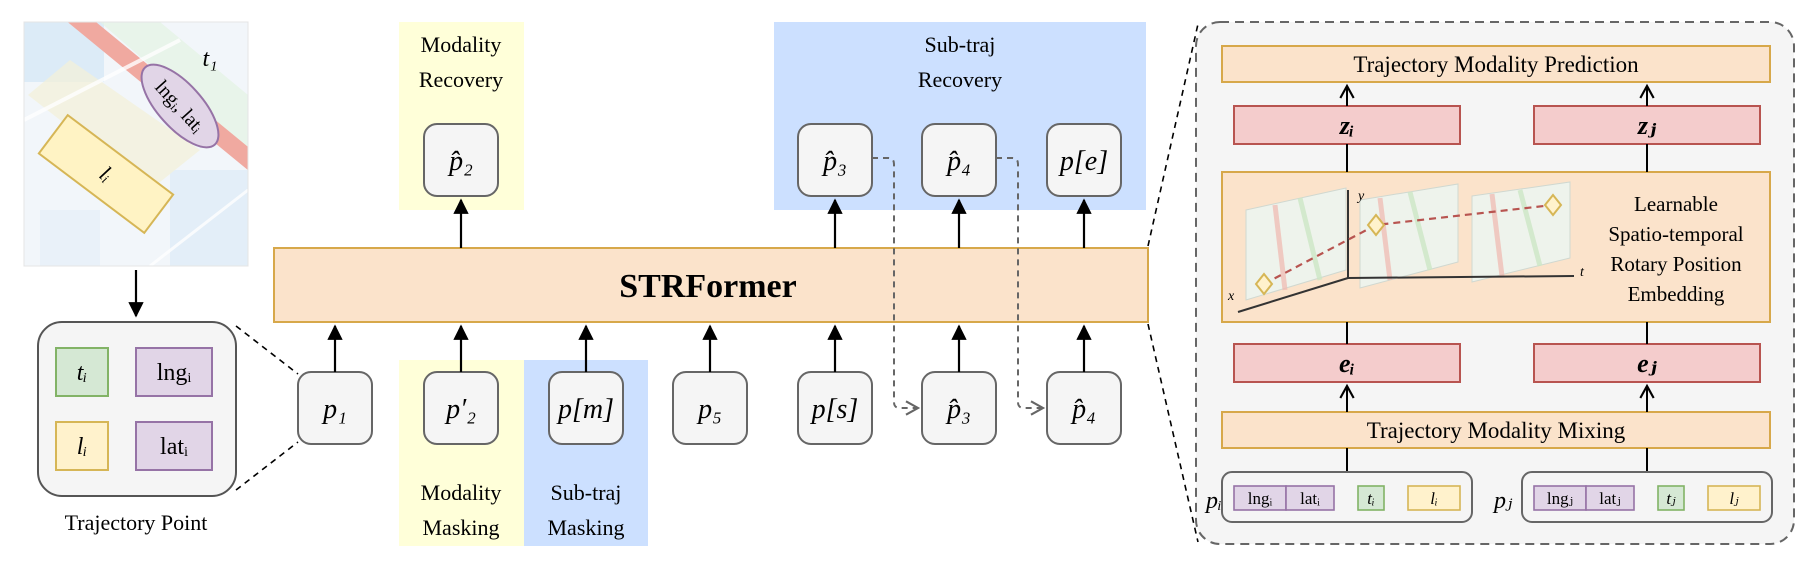 The height and width of the screenshot is (564, 1806). I want to click on field-lng-box, so click(174, 372).